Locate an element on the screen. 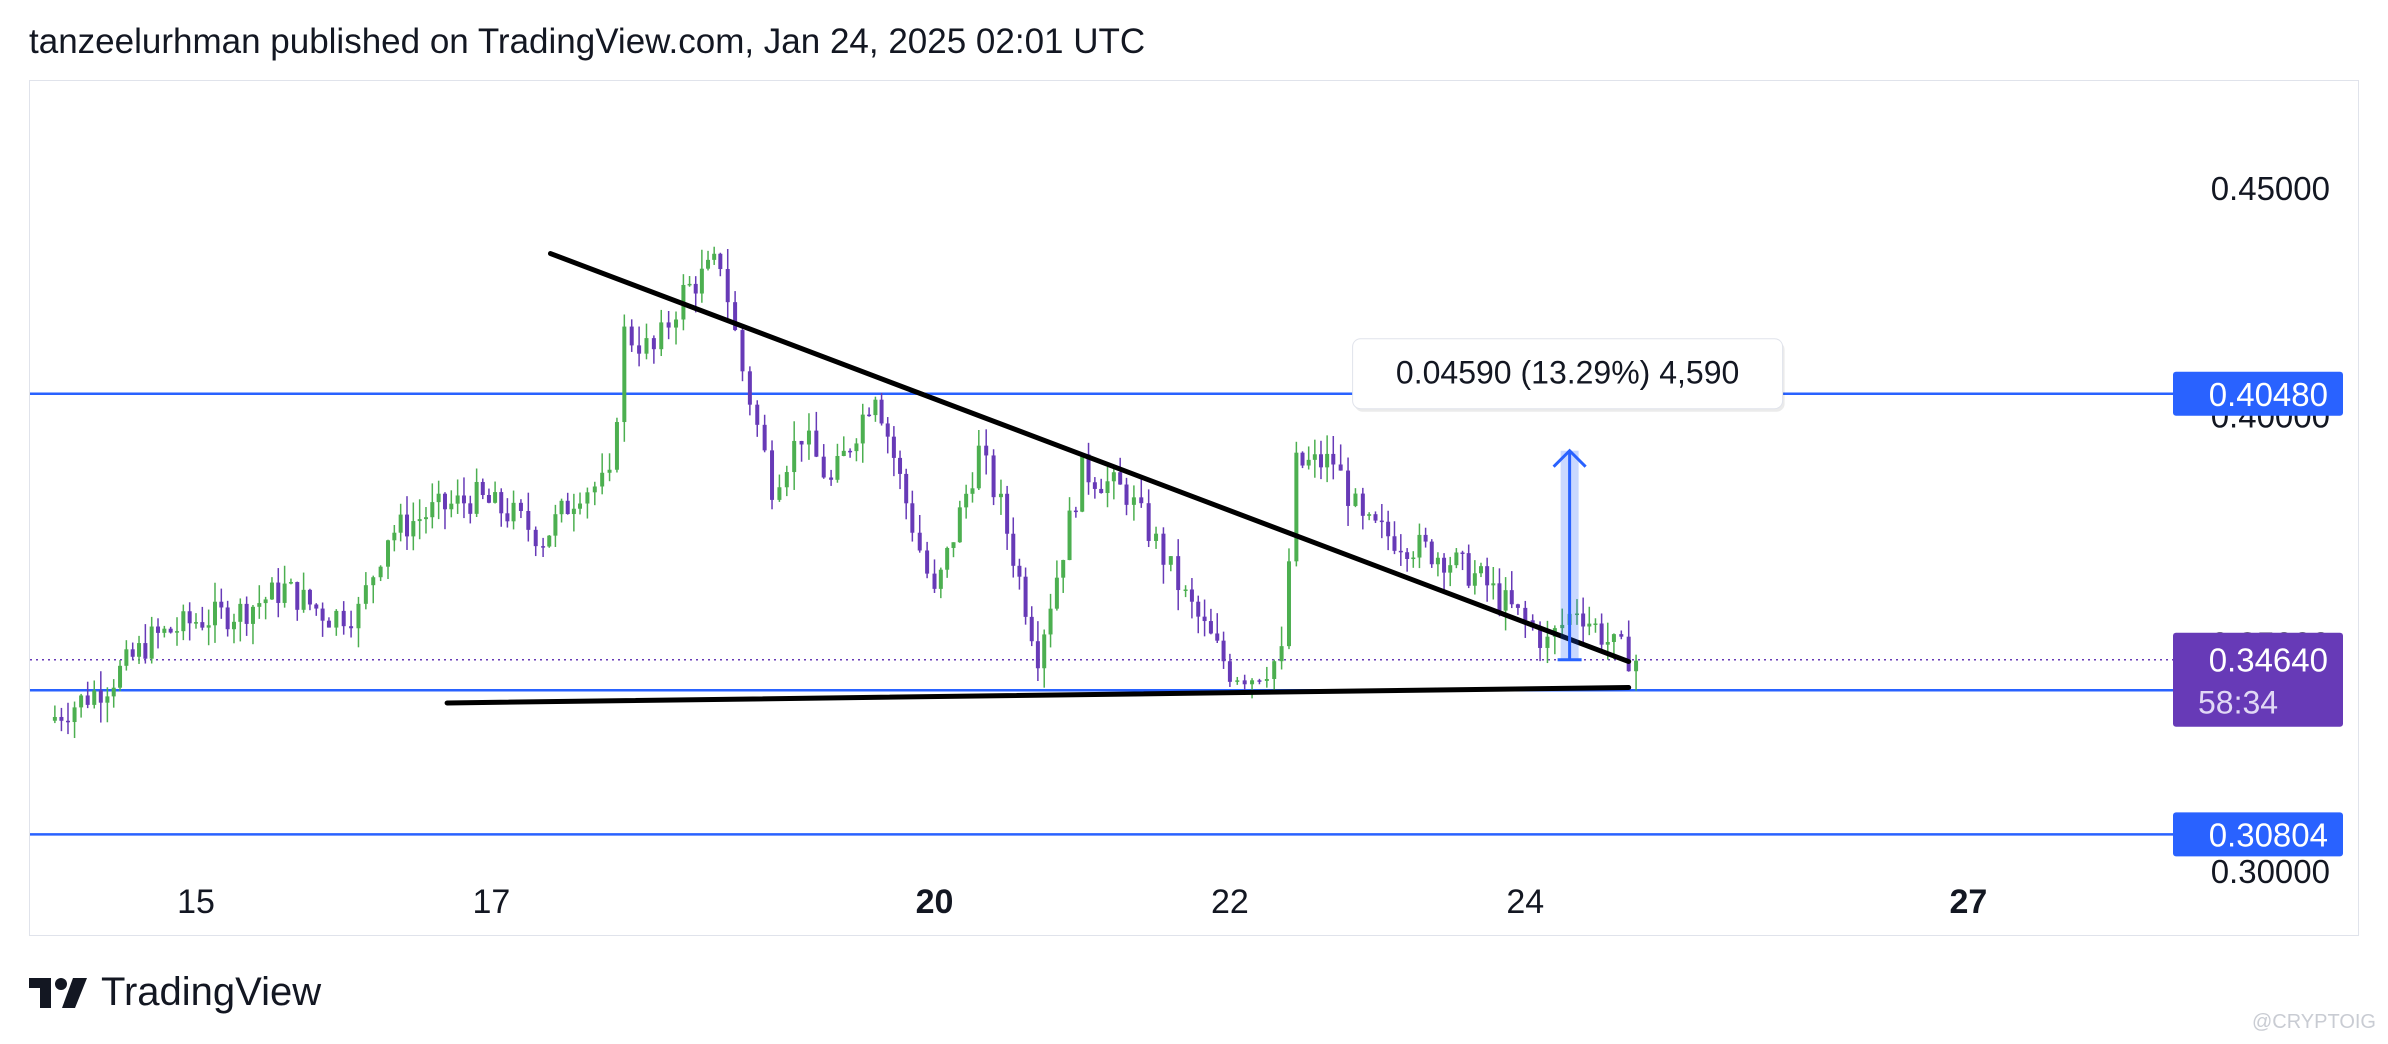 The height and width of the screenshot is (1044, 2388). support-trendline is located at coordinates (1038, 695).